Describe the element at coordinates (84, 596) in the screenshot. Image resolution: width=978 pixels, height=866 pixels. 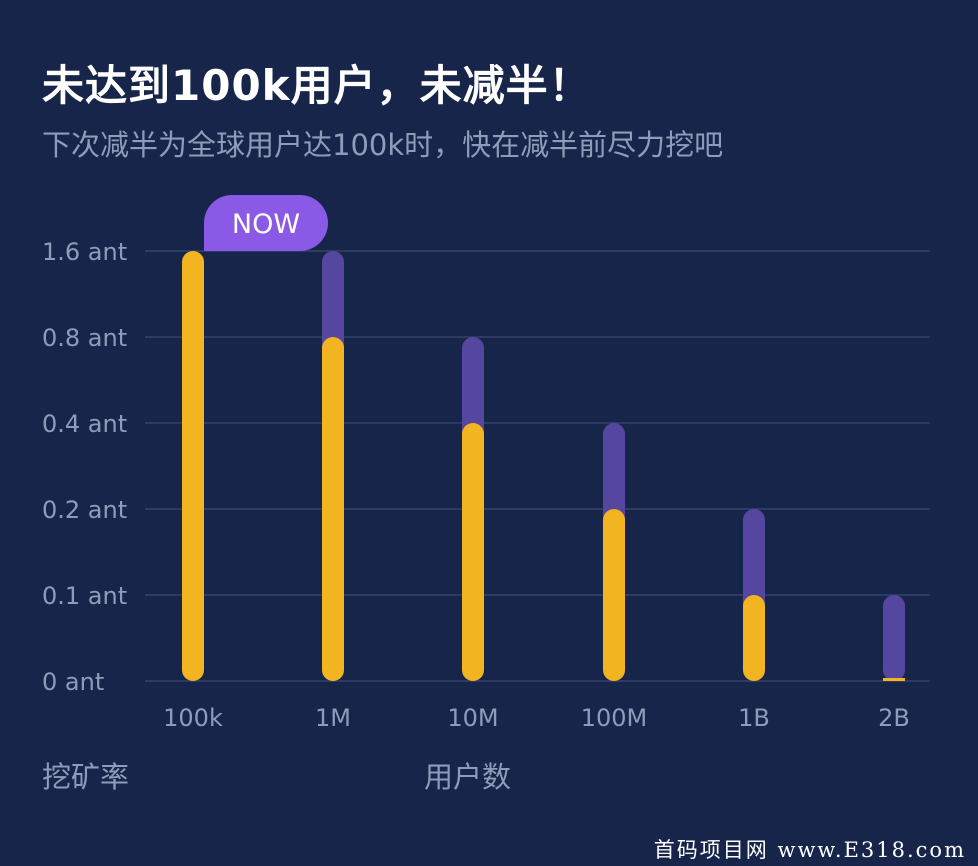
I see `y-tick-label: 0.1 ant` at that location.